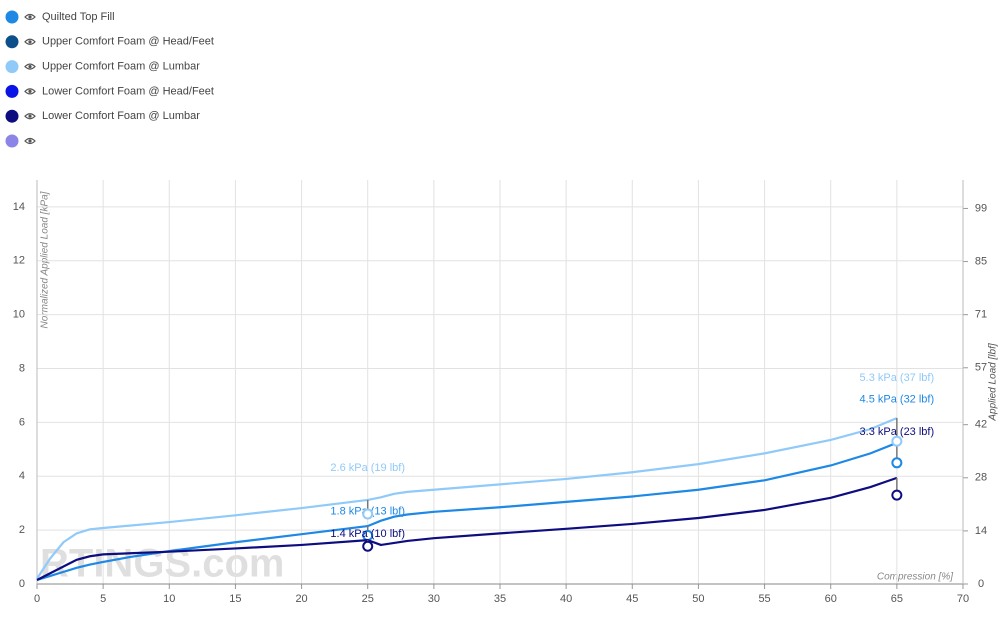 The width and height of the screenshot is (1000, 638). Describe the element at coordinates (897, 378) in the screenshot. I see `data-label: 5.3 kPa (37 lbf)` at that location.